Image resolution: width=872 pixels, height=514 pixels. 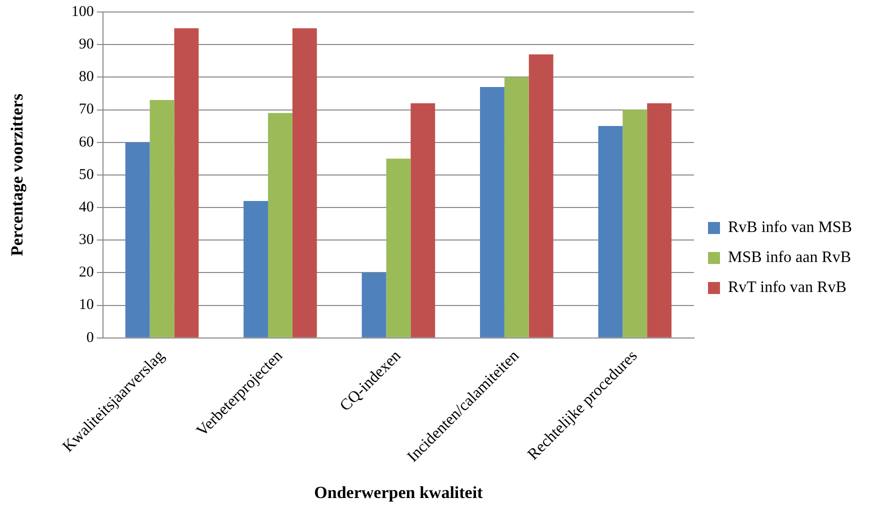 What do you see at coordinates (86, 44) in the screenshot?
I see `y-tick-label: 90` at bounding box center [86, 44].